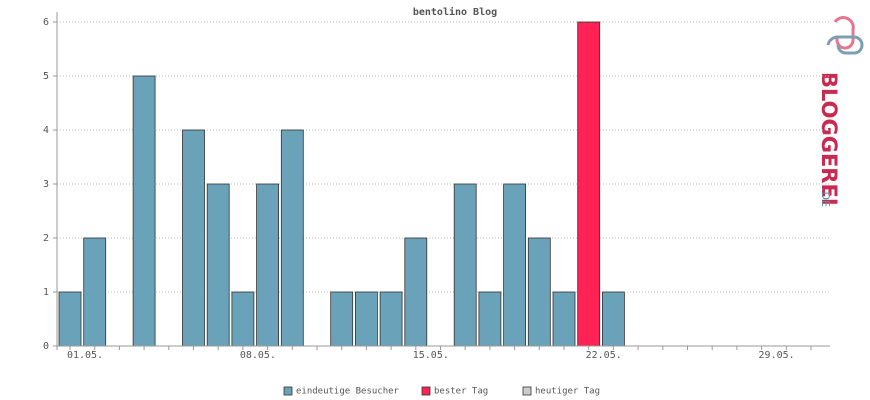 This screenshot has height=400, width=870. What do you see at coordinates (461, 392) in the screenshot?
I see `legend-label: bester Tag` at bounding box center [461, 392].